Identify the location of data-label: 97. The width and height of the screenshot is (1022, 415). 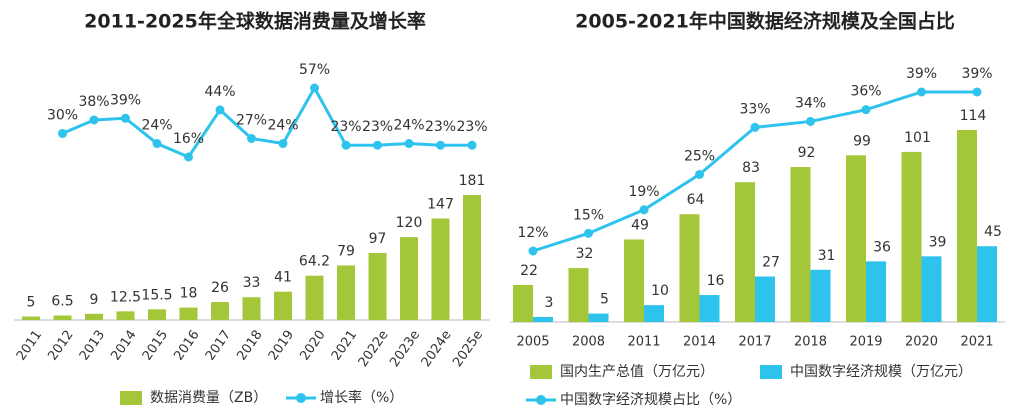
(378, 239).